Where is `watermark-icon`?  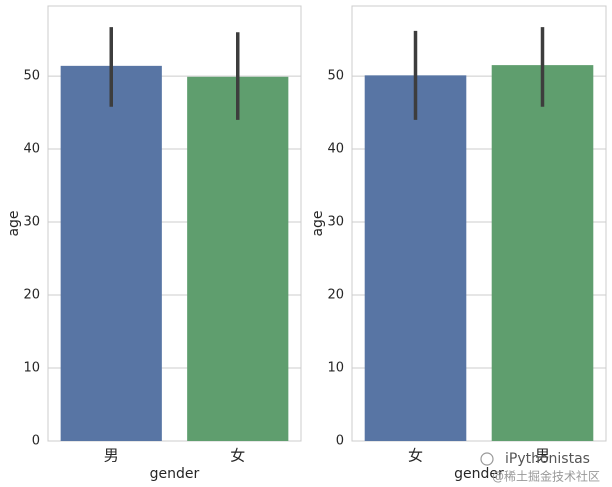 watermark-icon is located at coordinates (487, 459).